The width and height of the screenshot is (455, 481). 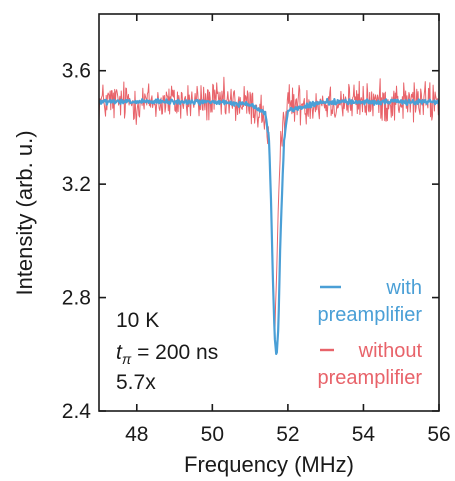 What do you see at coordinates (403, 288) in the screenshot?
I see `legend-label-with-line1: with` at bounding box center [403, 288].